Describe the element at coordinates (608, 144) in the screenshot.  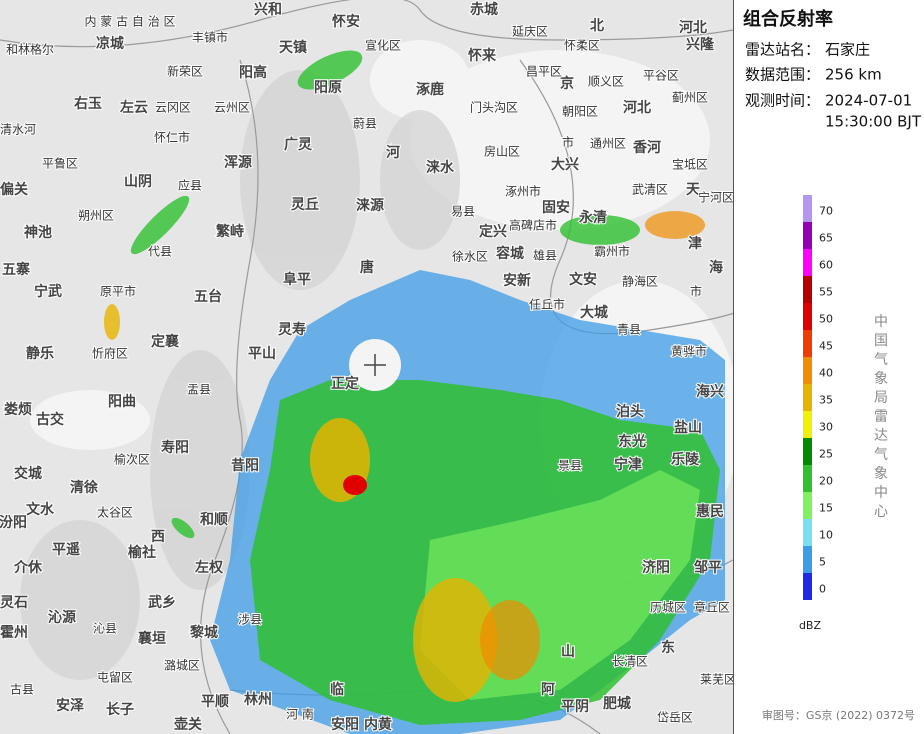
I see `place-label: 通州区` at that location.